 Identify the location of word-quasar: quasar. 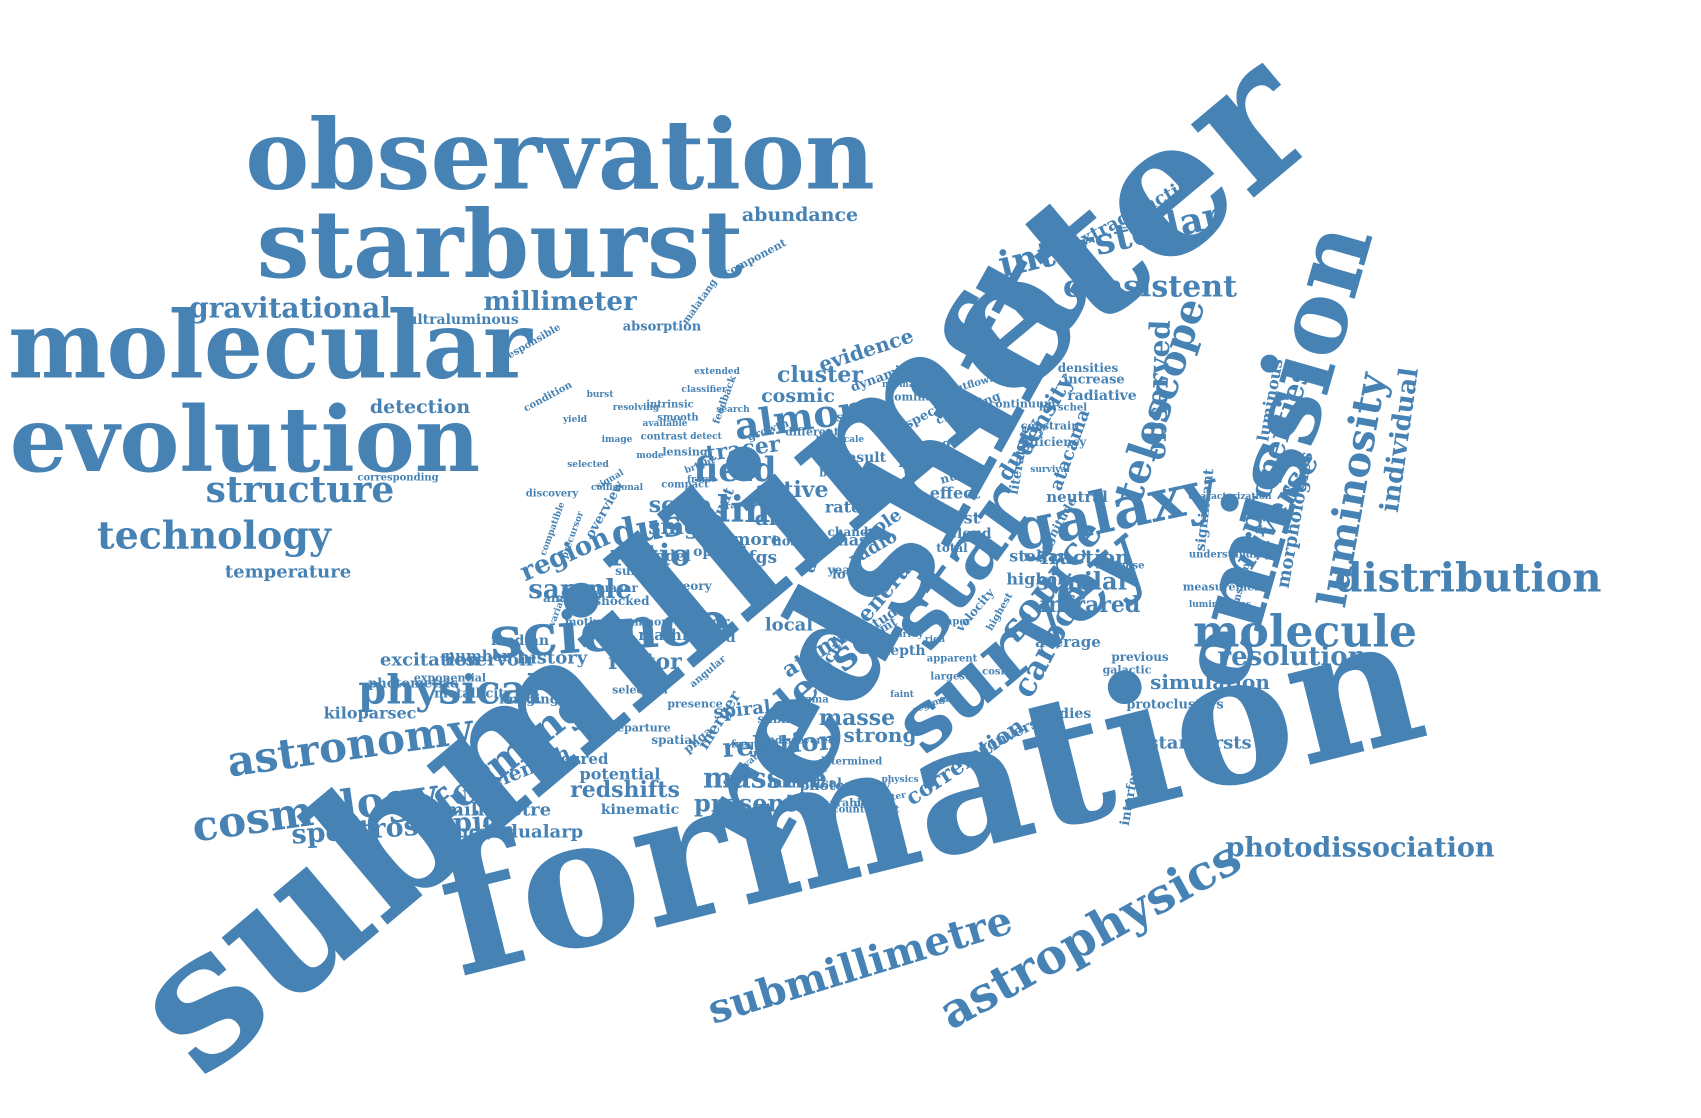
(615, 588).